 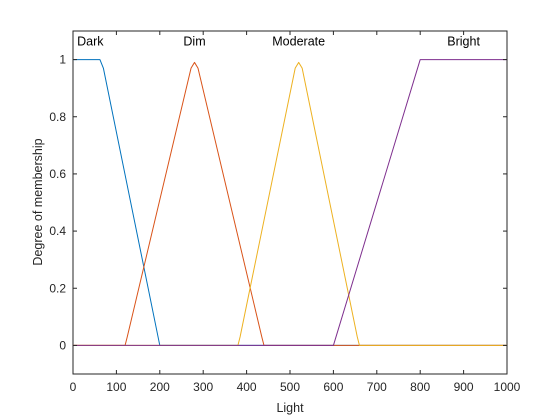 What do you see at coordinates (73, 387) in the screenshot?
I see `x-tick-label: 0` at bounding box center [73, 387].